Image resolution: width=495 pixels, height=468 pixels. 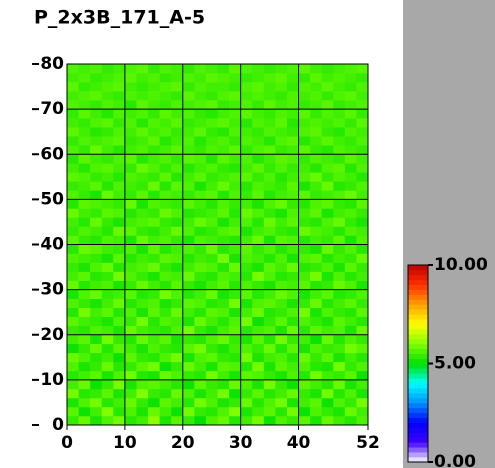 I want to click on y-tick-label: 40, so click(x=52, y=245).